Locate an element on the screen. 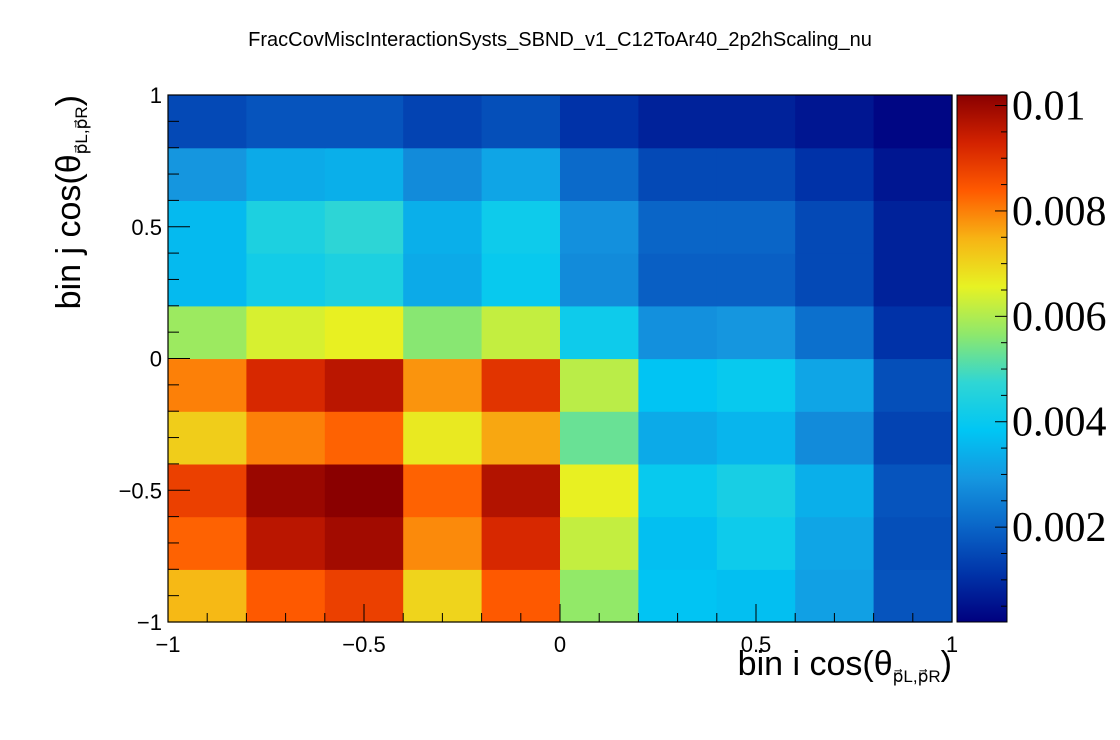 The width and height of the screenshot is (1120, 740). x-tick-label: −1 is located at coordinates (167, 644).